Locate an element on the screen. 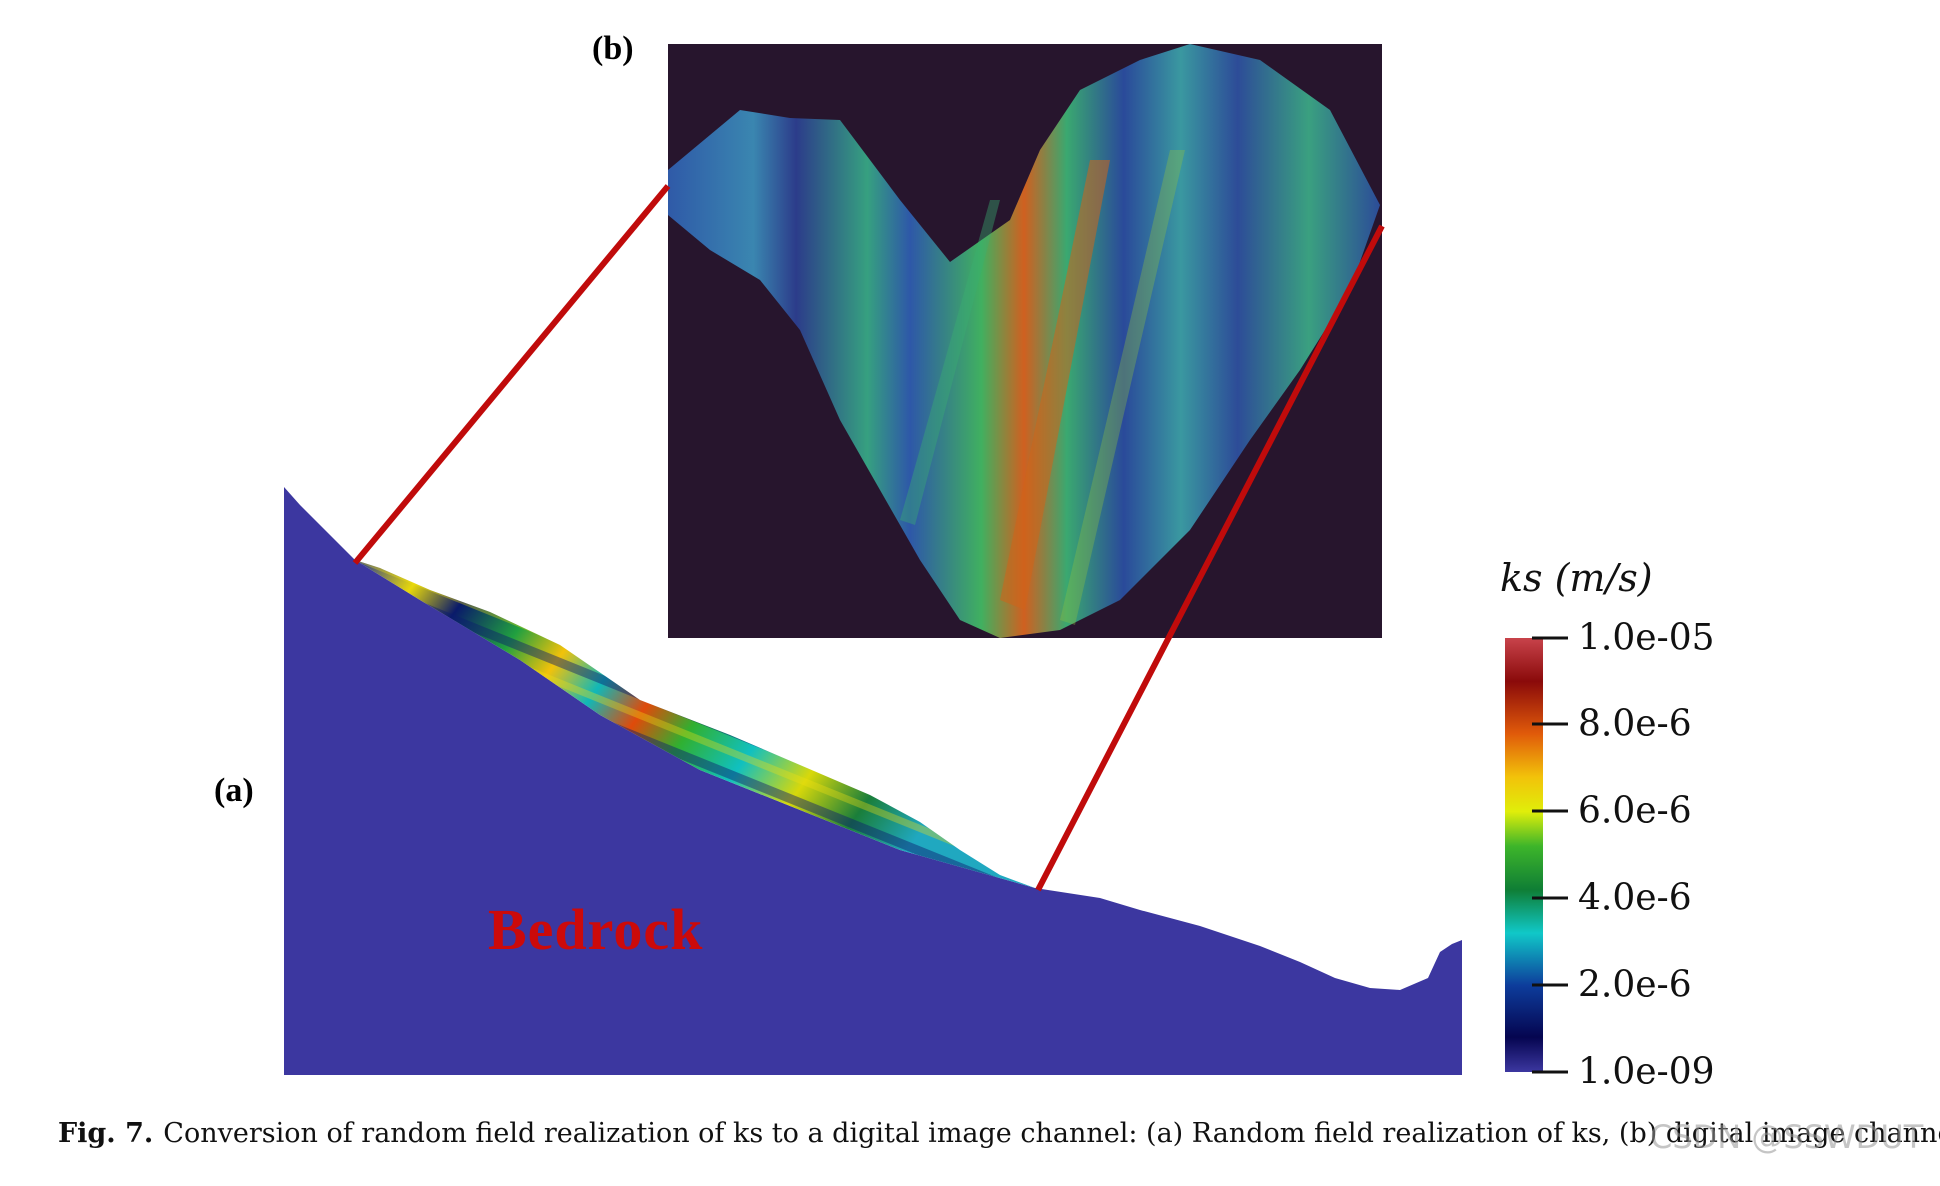 The width and height of the screenshot is (1940, 1186). colorbar-tick-label: 1.0e-09 is located at coordinates (1646, 1072).